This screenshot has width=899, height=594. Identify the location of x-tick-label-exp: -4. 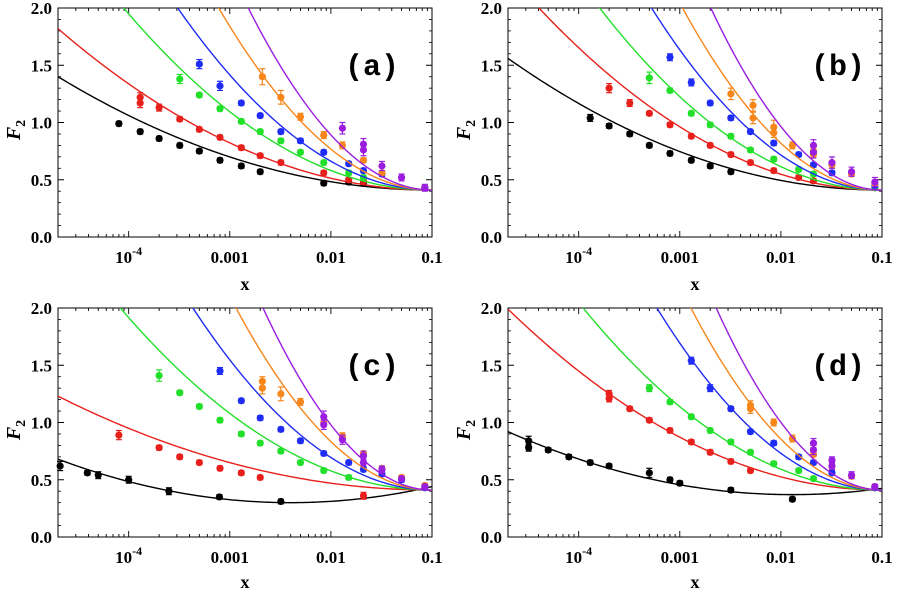
(137, 251).